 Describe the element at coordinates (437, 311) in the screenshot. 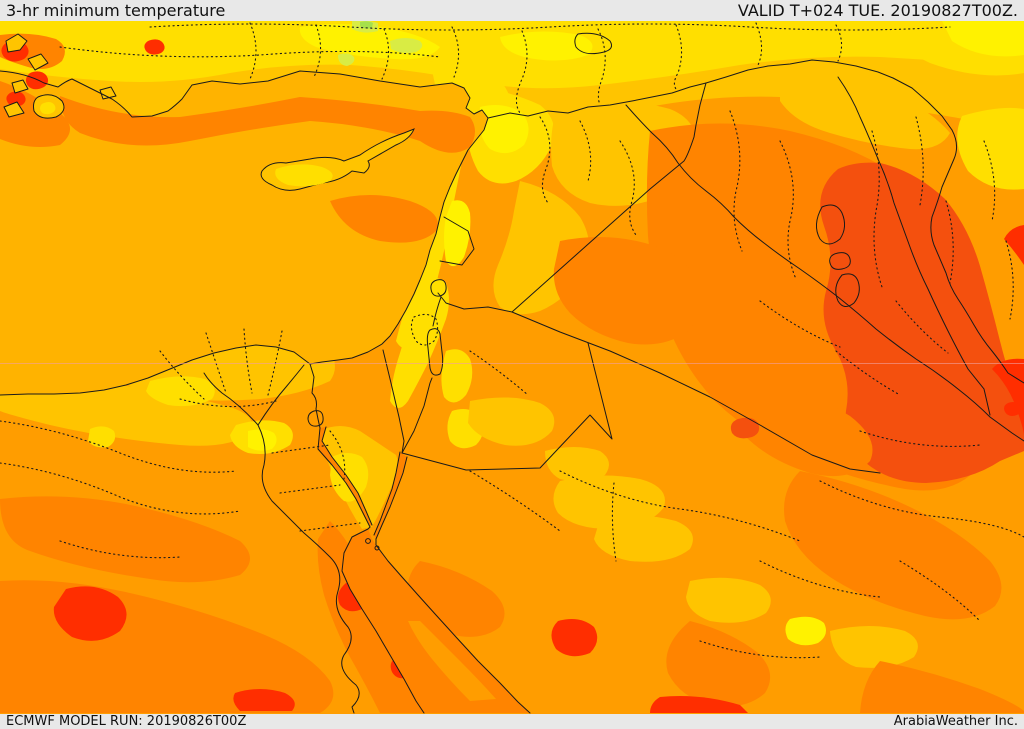

I see `jordan-river` at that location.